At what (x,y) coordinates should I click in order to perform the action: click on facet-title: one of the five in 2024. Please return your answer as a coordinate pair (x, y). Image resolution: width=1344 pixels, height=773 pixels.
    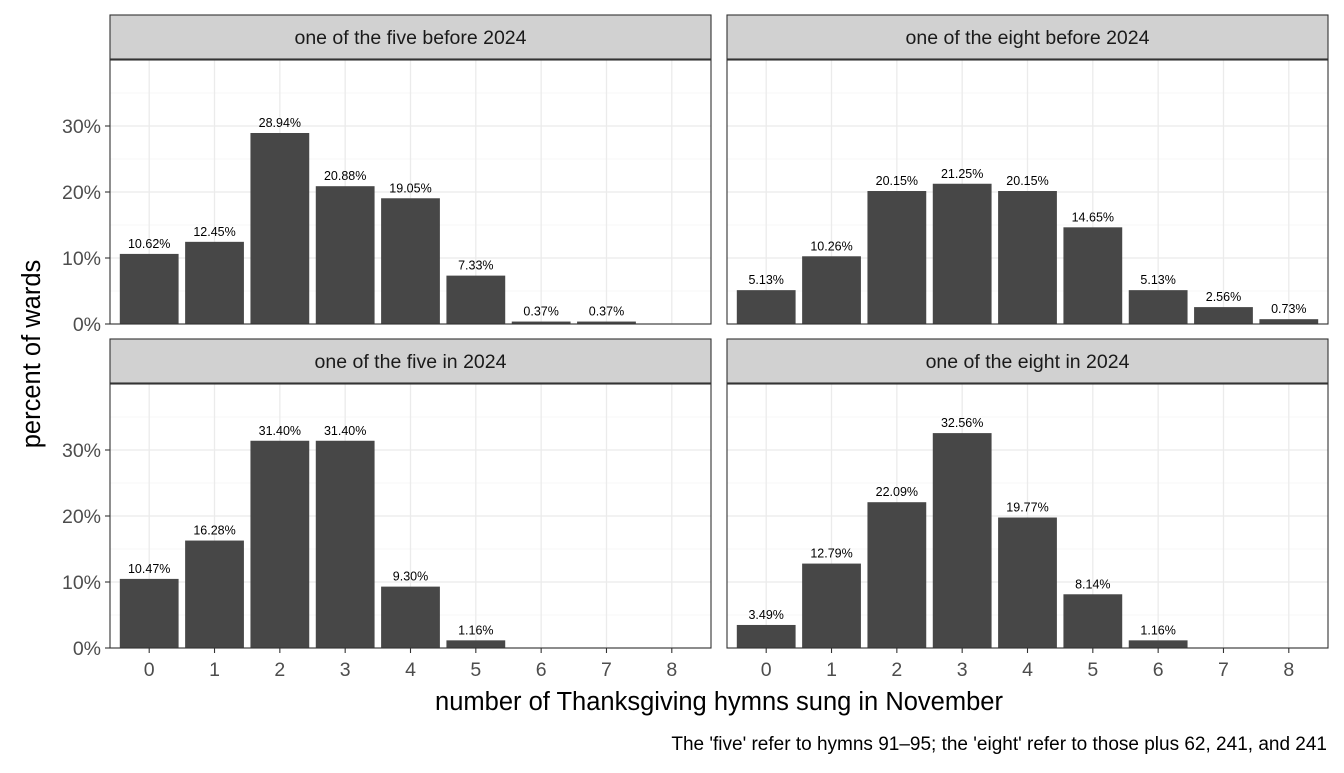
    Looking at the image, I should click on (411, 362).